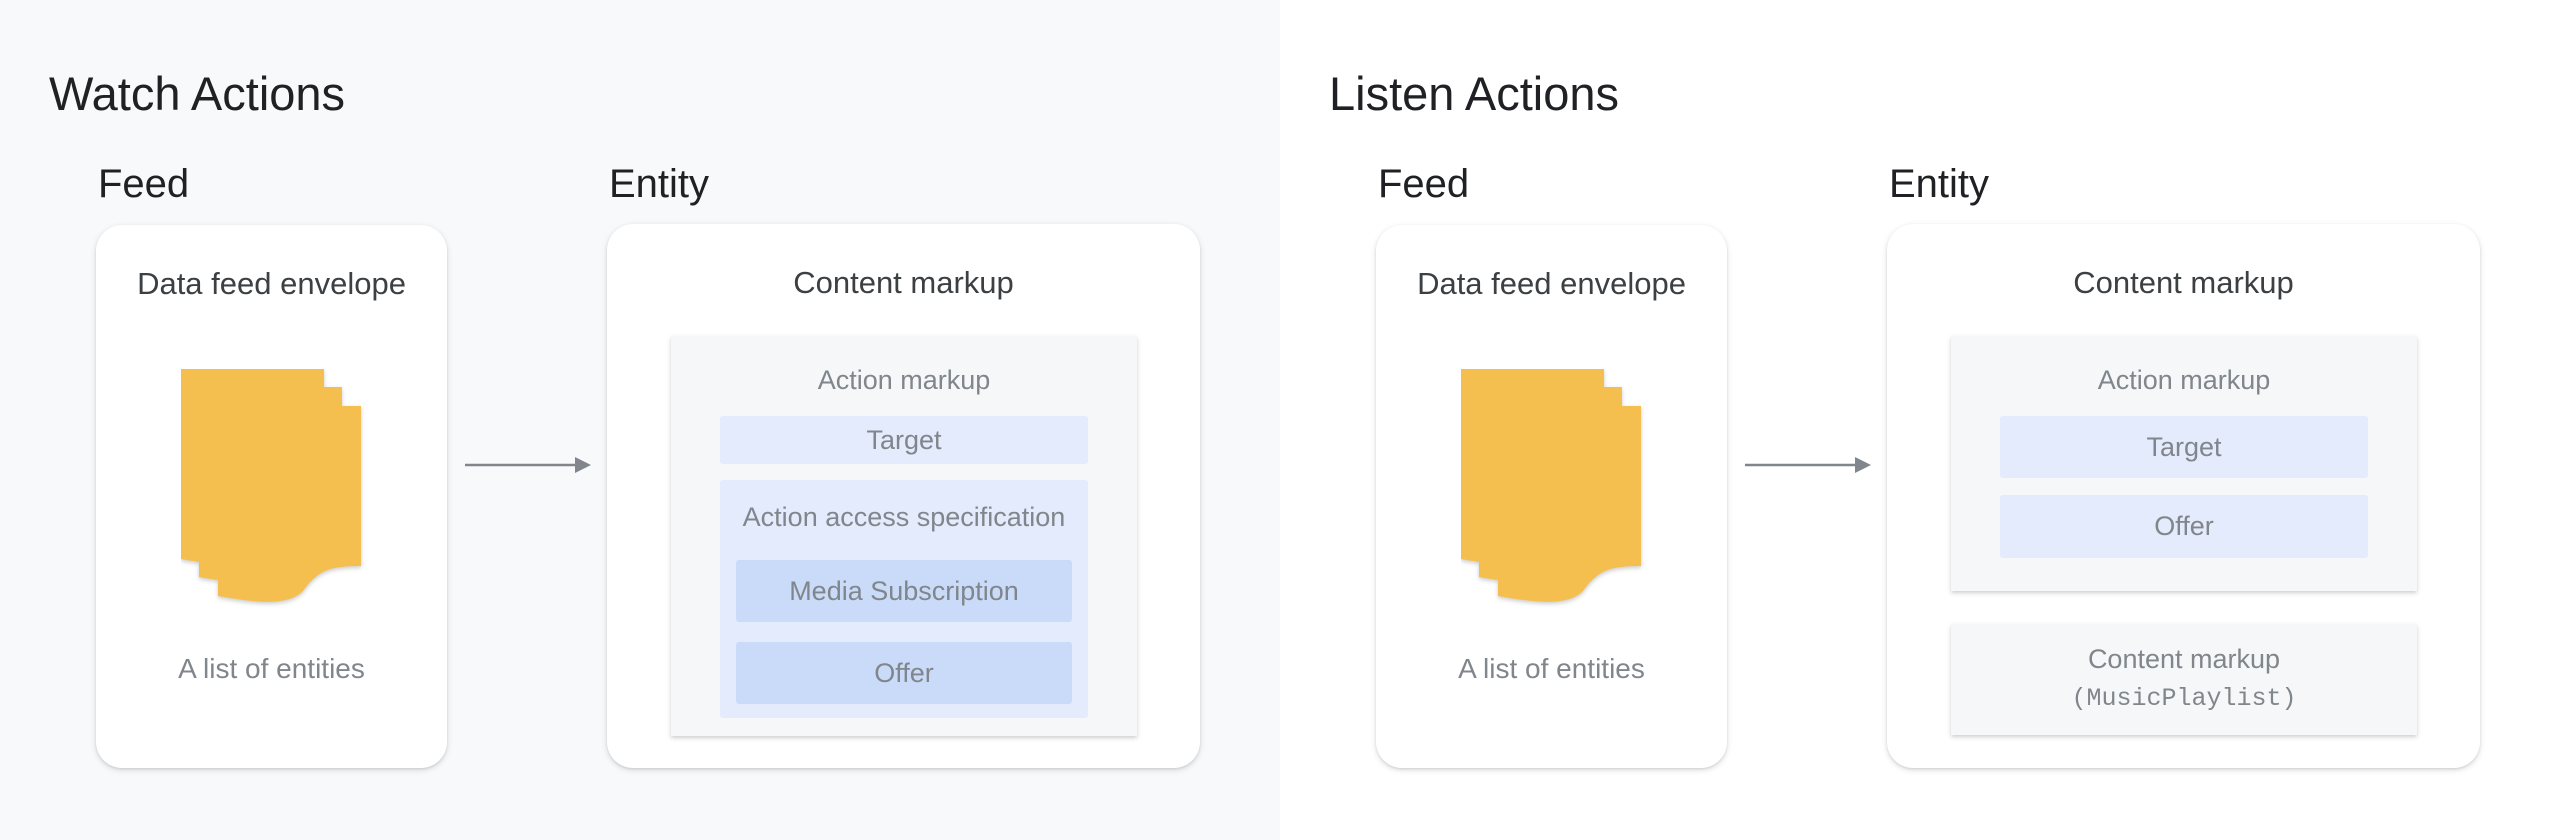 The width and height of the screenshot is (2560, 840). Describe the element at coordinates (904, 591) in the screenshot. I see `media-subscription-chip: Media Subscription` at that location.